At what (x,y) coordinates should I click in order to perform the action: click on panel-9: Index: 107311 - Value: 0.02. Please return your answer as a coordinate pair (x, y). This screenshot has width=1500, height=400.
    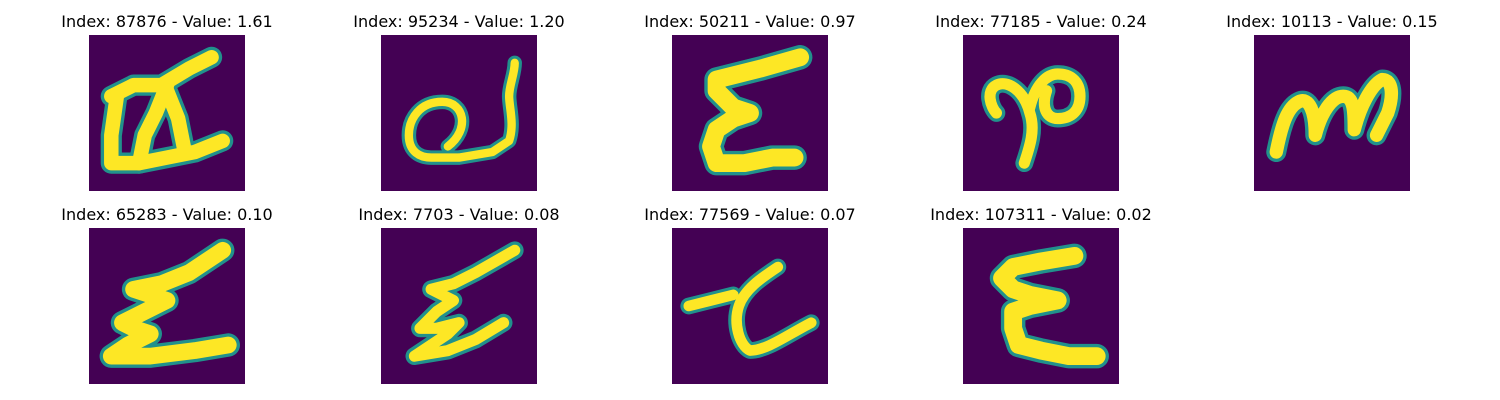
    Looking at the image, I should click on (1041, 295).